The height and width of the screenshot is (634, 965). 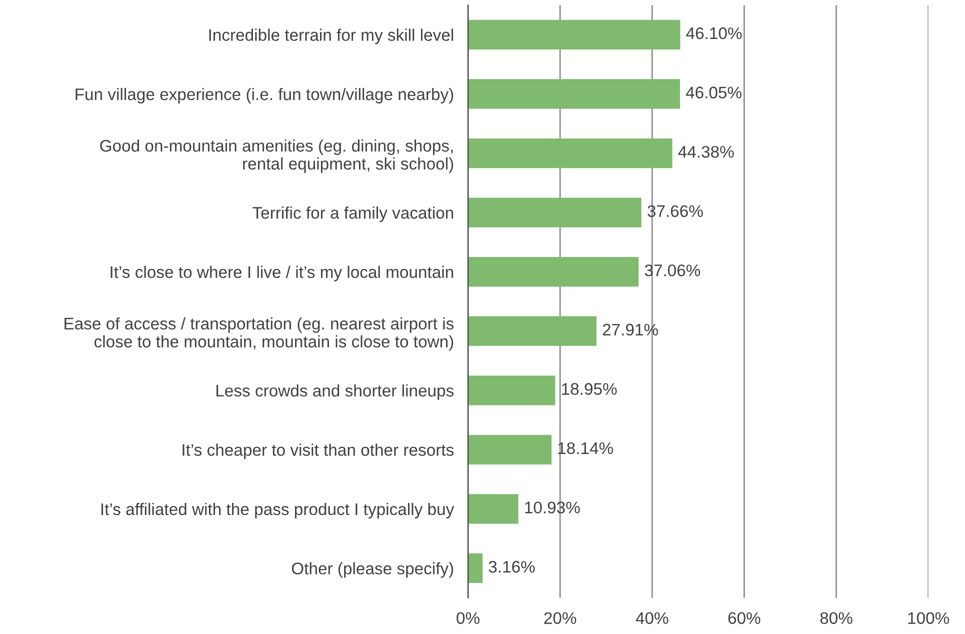 What do you see at coordinates (331, 36) in the screenshot?
I see `y-tick-label: Incredible terrain for my skill level` at bounding box center [331, 36].